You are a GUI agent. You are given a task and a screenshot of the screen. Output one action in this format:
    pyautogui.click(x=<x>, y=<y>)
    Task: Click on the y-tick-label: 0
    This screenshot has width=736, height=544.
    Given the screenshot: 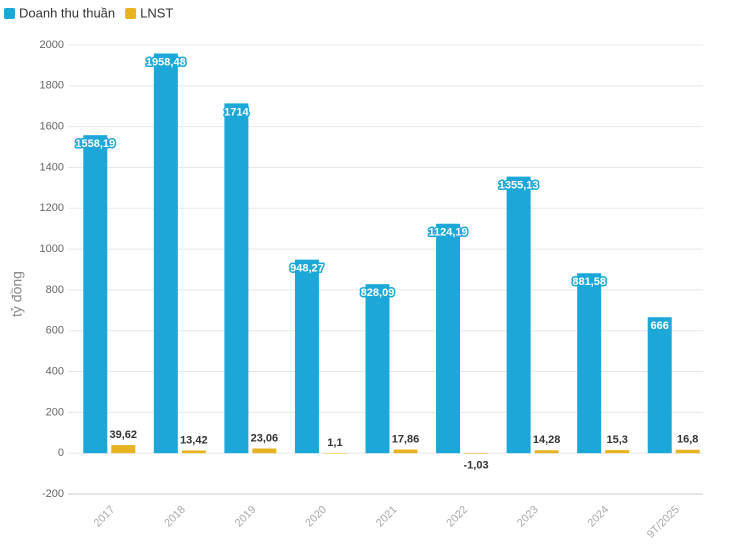 What is the action you would take?
    pyautogui.click(x=61, y=453)
    